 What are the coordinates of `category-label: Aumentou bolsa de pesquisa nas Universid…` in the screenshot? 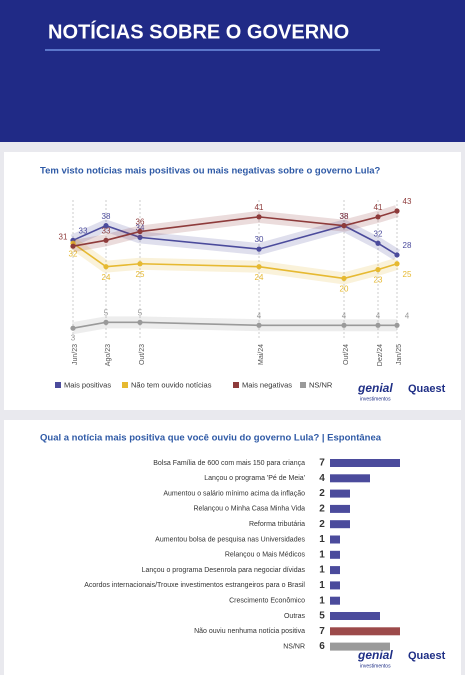 It's located at (230, 539).